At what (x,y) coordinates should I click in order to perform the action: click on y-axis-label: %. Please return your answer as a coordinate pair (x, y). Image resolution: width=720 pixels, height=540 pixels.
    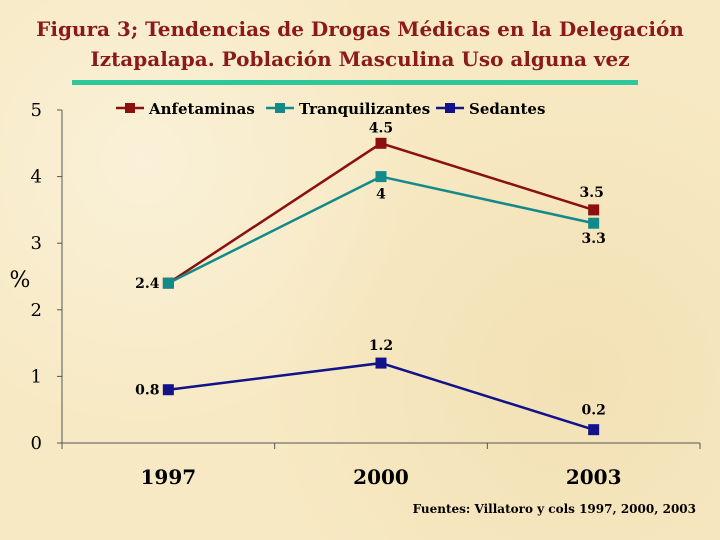
    Looking at the image, I should click on (20, 280).